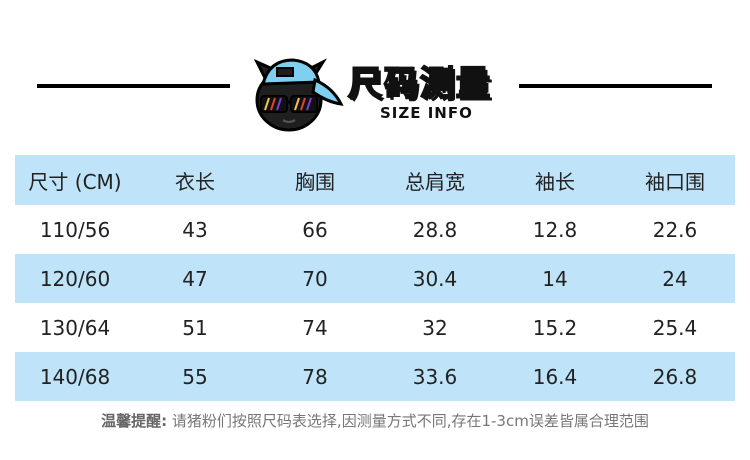  I want to click on column-header: 尺寸 (CM), so click(75, 181).